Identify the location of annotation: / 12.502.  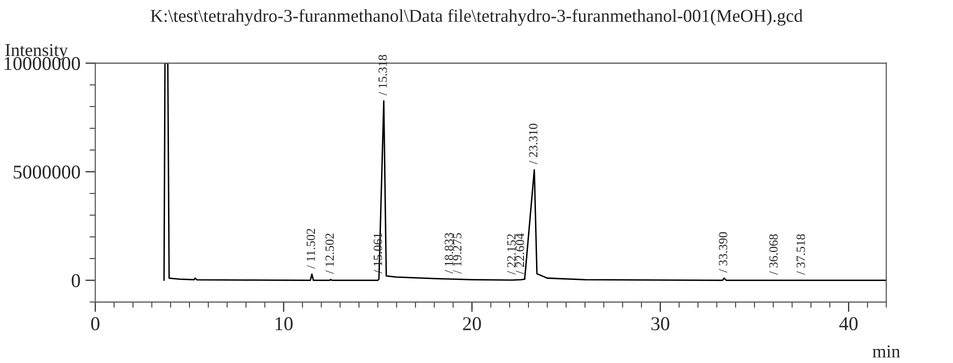
(329, 254).